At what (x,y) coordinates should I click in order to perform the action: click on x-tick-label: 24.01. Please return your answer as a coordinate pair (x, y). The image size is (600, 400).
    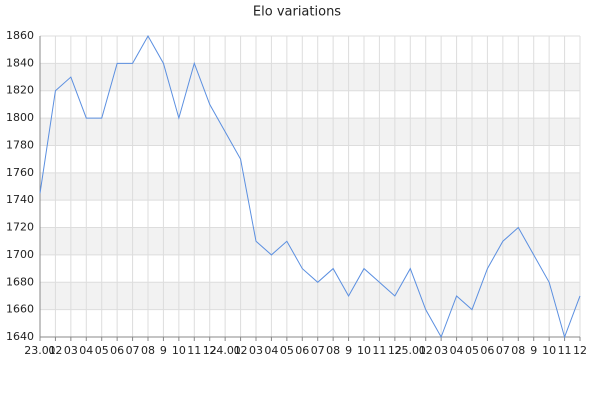
    Looking at the image, I should click on (225, 350).